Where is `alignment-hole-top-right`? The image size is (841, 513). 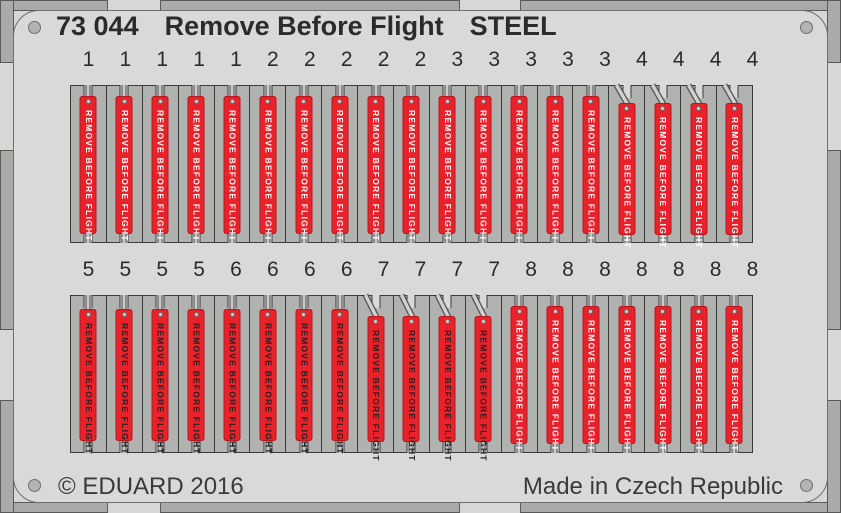 alignment-hole-top-right is located at coordinates (806, 27).